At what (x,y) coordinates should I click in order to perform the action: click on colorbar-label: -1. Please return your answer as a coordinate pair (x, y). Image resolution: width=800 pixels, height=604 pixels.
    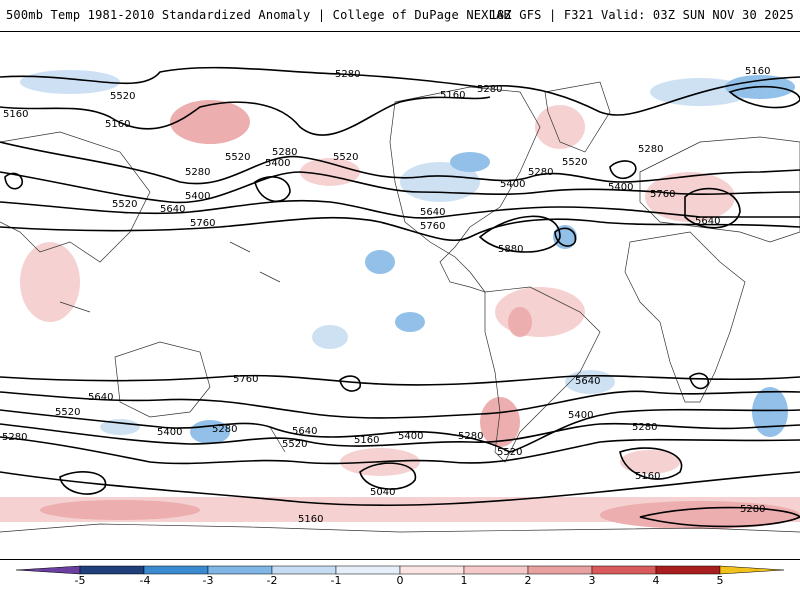
    Looking at the image, I should click on (336, 580).